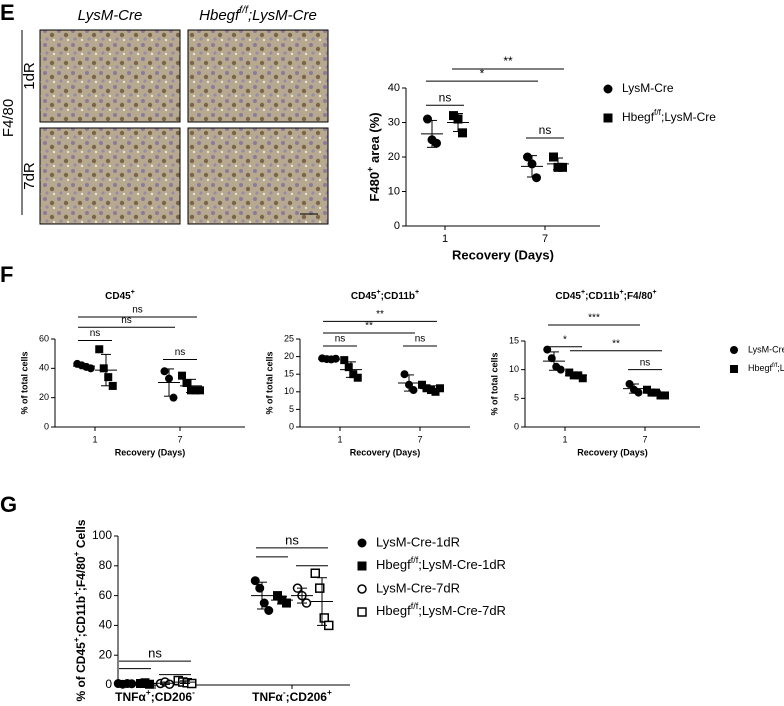  I want to click on legend-label: Hbegff/f;LysM-Cre-7dR, so click(441, 609).